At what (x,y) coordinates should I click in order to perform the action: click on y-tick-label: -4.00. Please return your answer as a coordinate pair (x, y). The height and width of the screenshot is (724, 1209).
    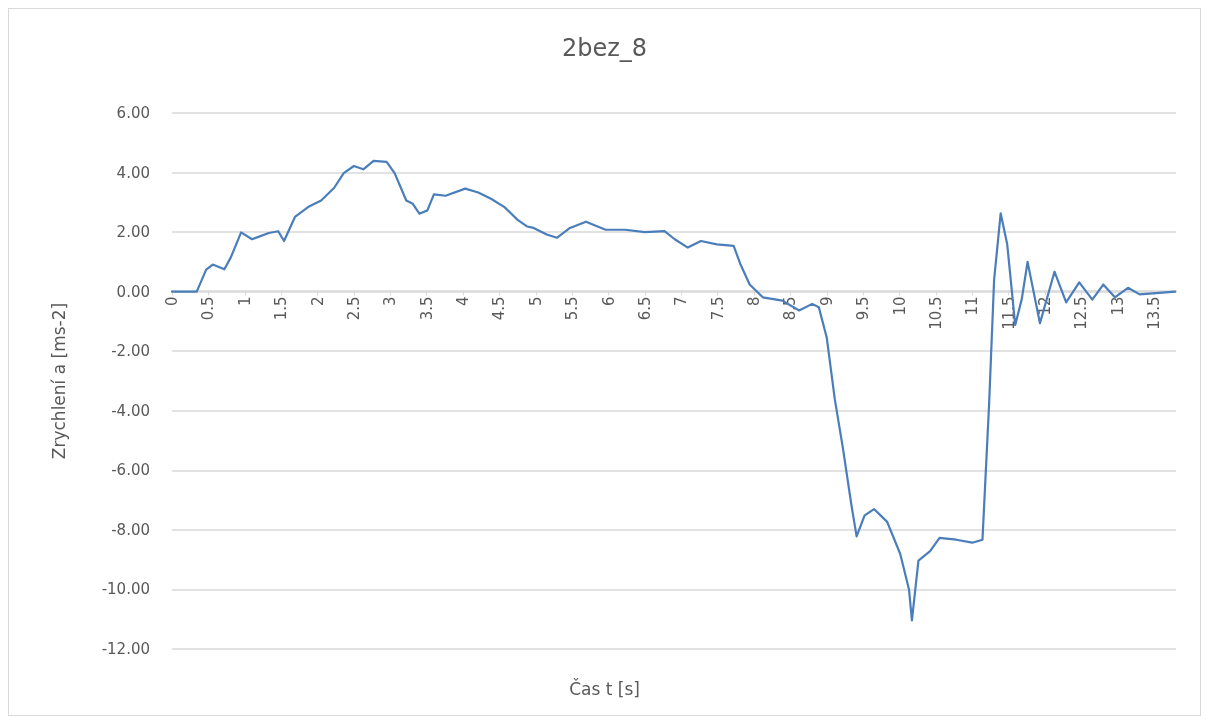
    Looking at the image, I should click on (130, 410).